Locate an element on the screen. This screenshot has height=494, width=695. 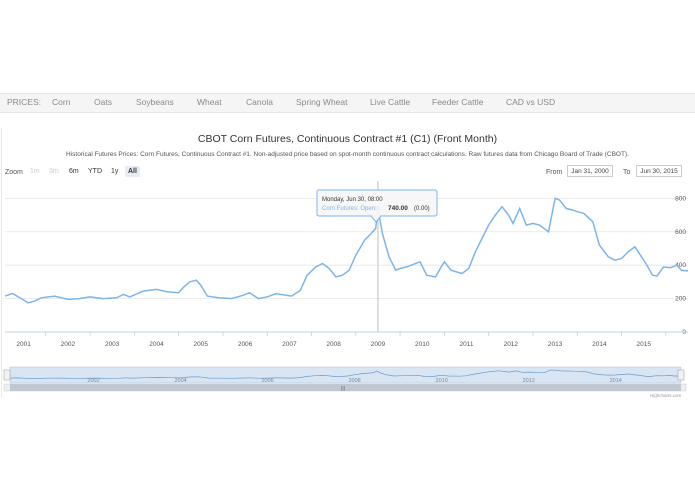
nav-item-soybeans: Soybeans is located at coordinates (155, 102).